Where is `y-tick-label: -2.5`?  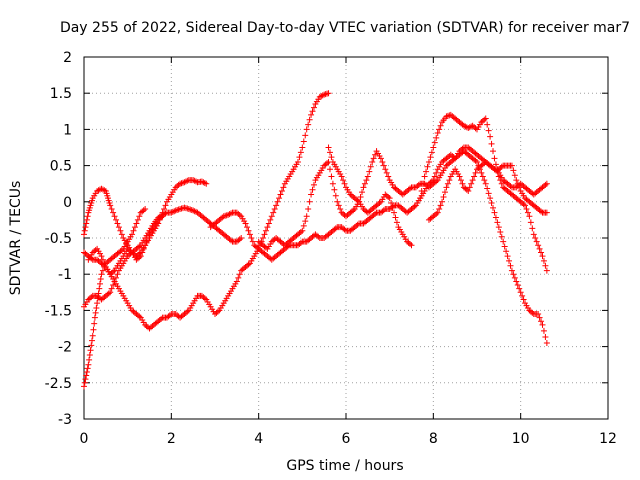 y-tick-label: -2.5 is located at coordinates (58, 384).